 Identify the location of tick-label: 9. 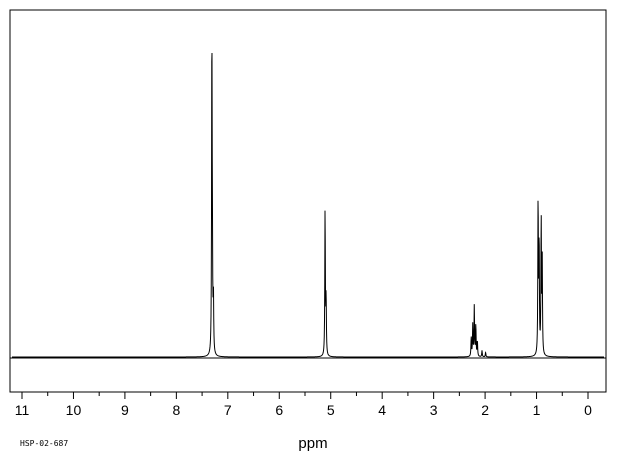
(125, 410).